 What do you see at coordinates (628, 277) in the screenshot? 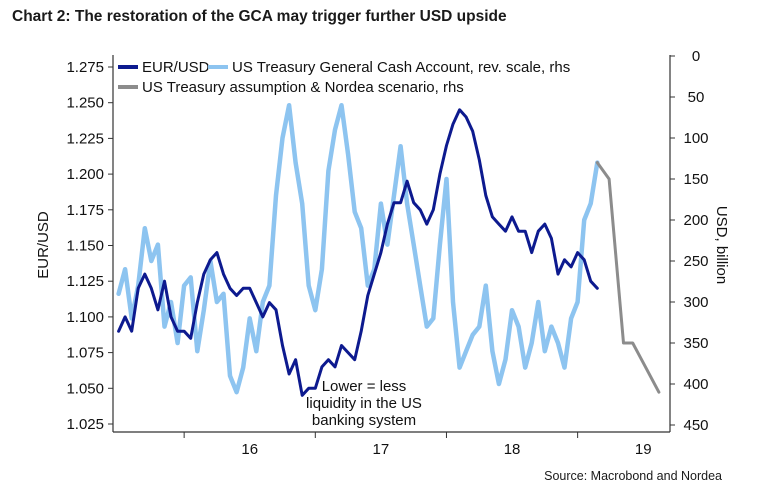
I see `scenario-line` at bounding box center [628, 277].